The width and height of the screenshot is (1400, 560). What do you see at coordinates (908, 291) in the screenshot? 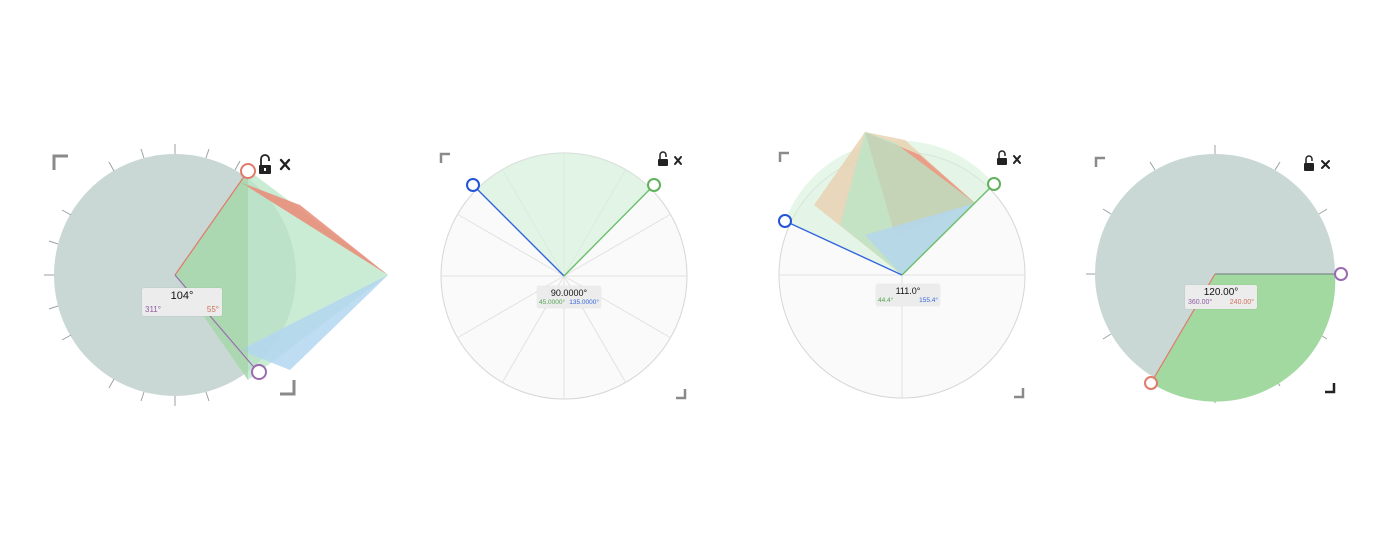
I see `angle-value: 111.0°` at bounding box center [908, 291].